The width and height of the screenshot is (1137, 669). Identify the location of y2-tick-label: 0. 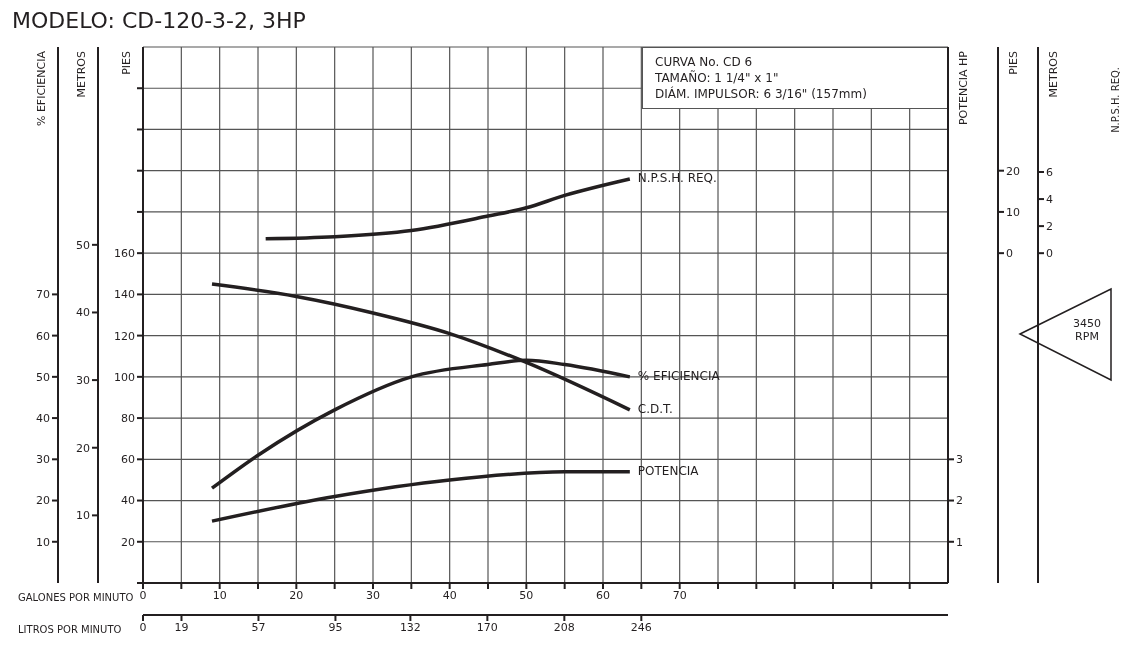
(1049, 254).